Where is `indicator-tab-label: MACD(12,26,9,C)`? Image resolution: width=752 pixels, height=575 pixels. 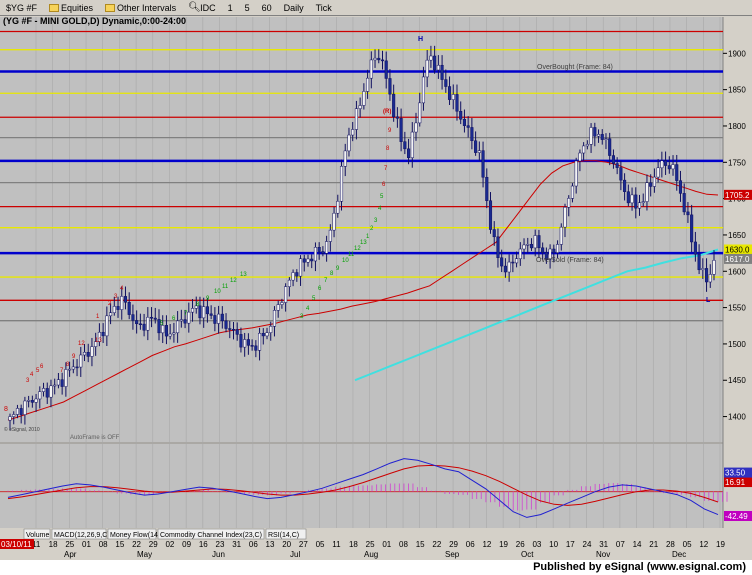 indicator-tab-label: MACD(12,26,9,C) is located at coordinates (82, 535).